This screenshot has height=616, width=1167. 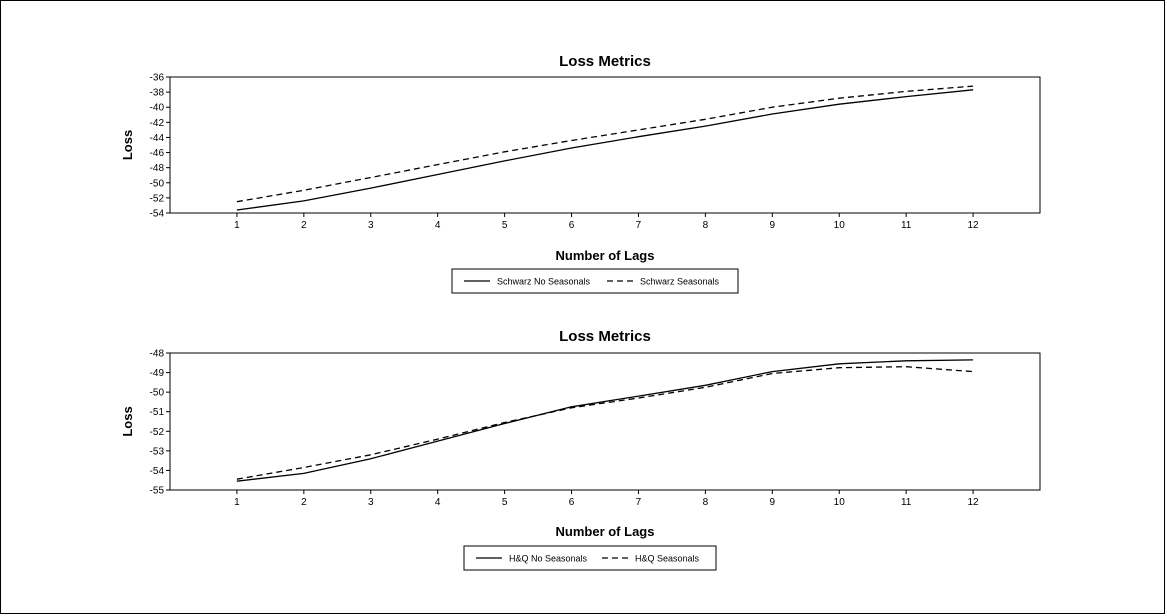 I want to click on y-tick-label: -53, so click(x=157, y=451).